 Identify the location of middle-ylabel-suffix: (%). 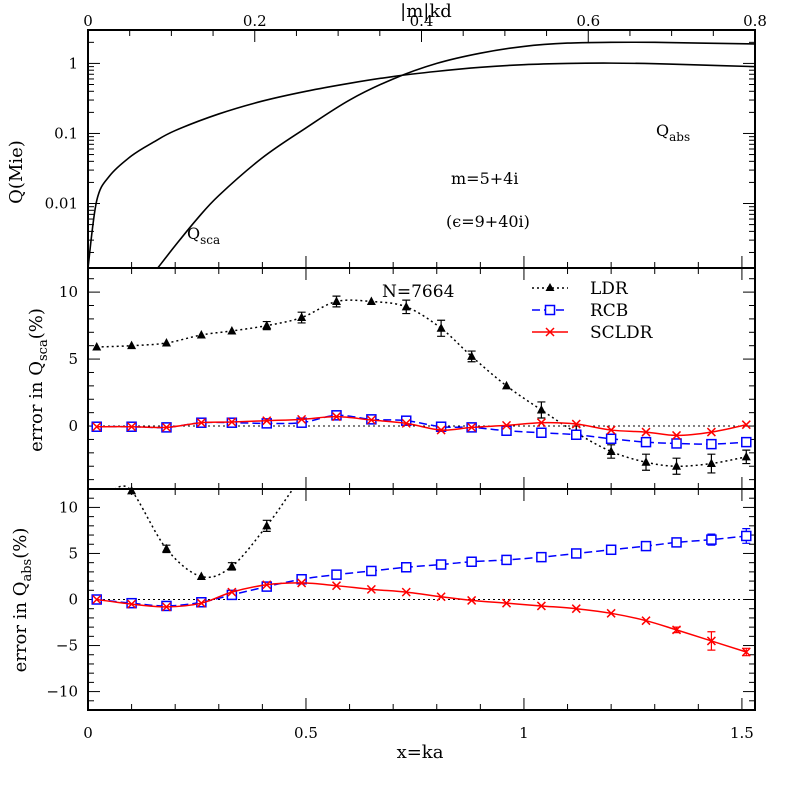
(36, 323).